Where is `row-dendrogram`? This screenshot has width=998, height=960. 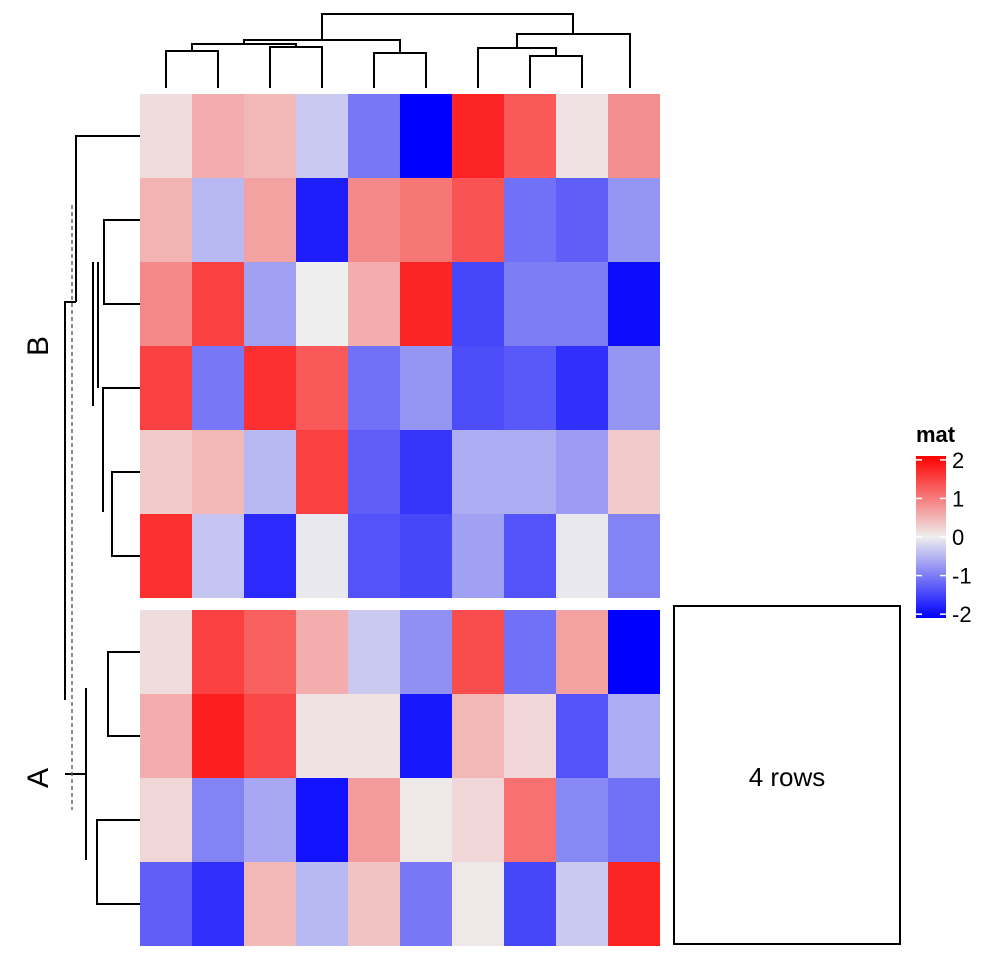
row-dendrogram is located at coordinates (102, 520).